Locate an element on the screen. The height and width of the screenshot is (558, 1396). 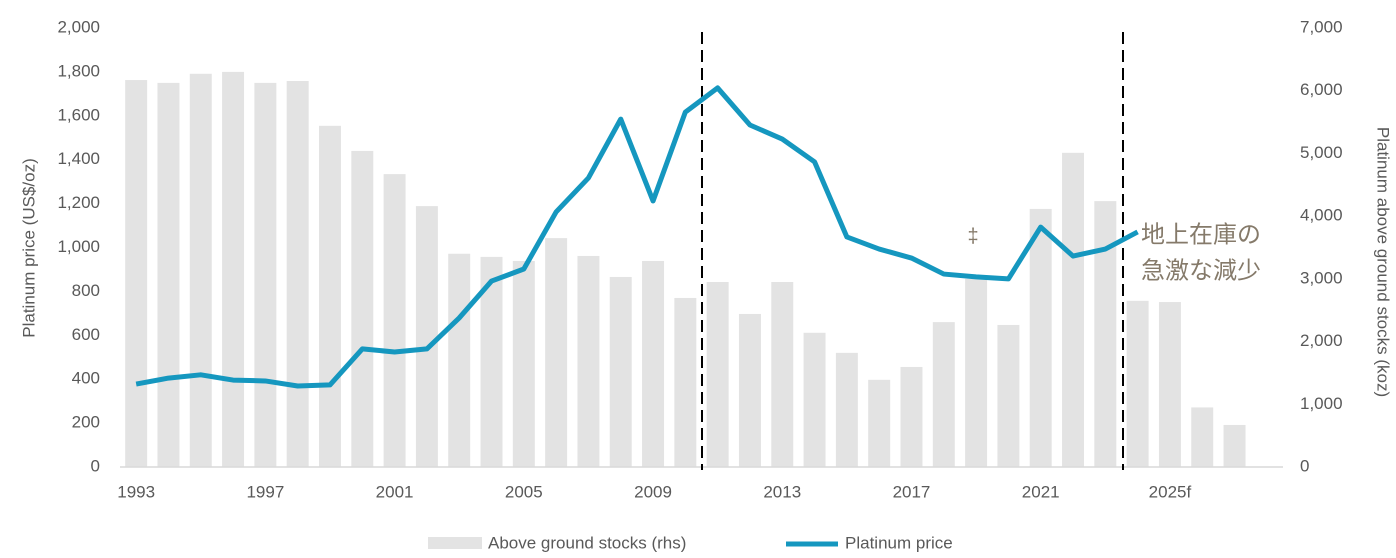
y-tick-label: 1,000 is located at coordinates (78, 246).